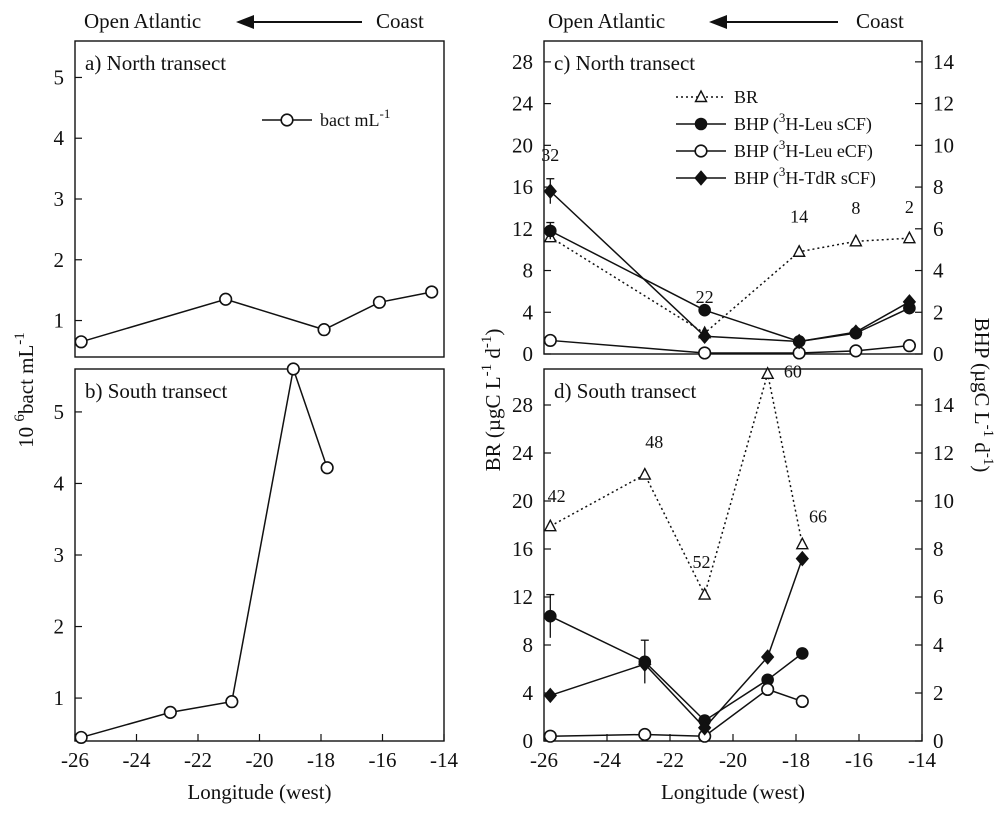 This screenshot has width=1002, height=820. I want to click on x-tick-label: -22, so click(670, 760).